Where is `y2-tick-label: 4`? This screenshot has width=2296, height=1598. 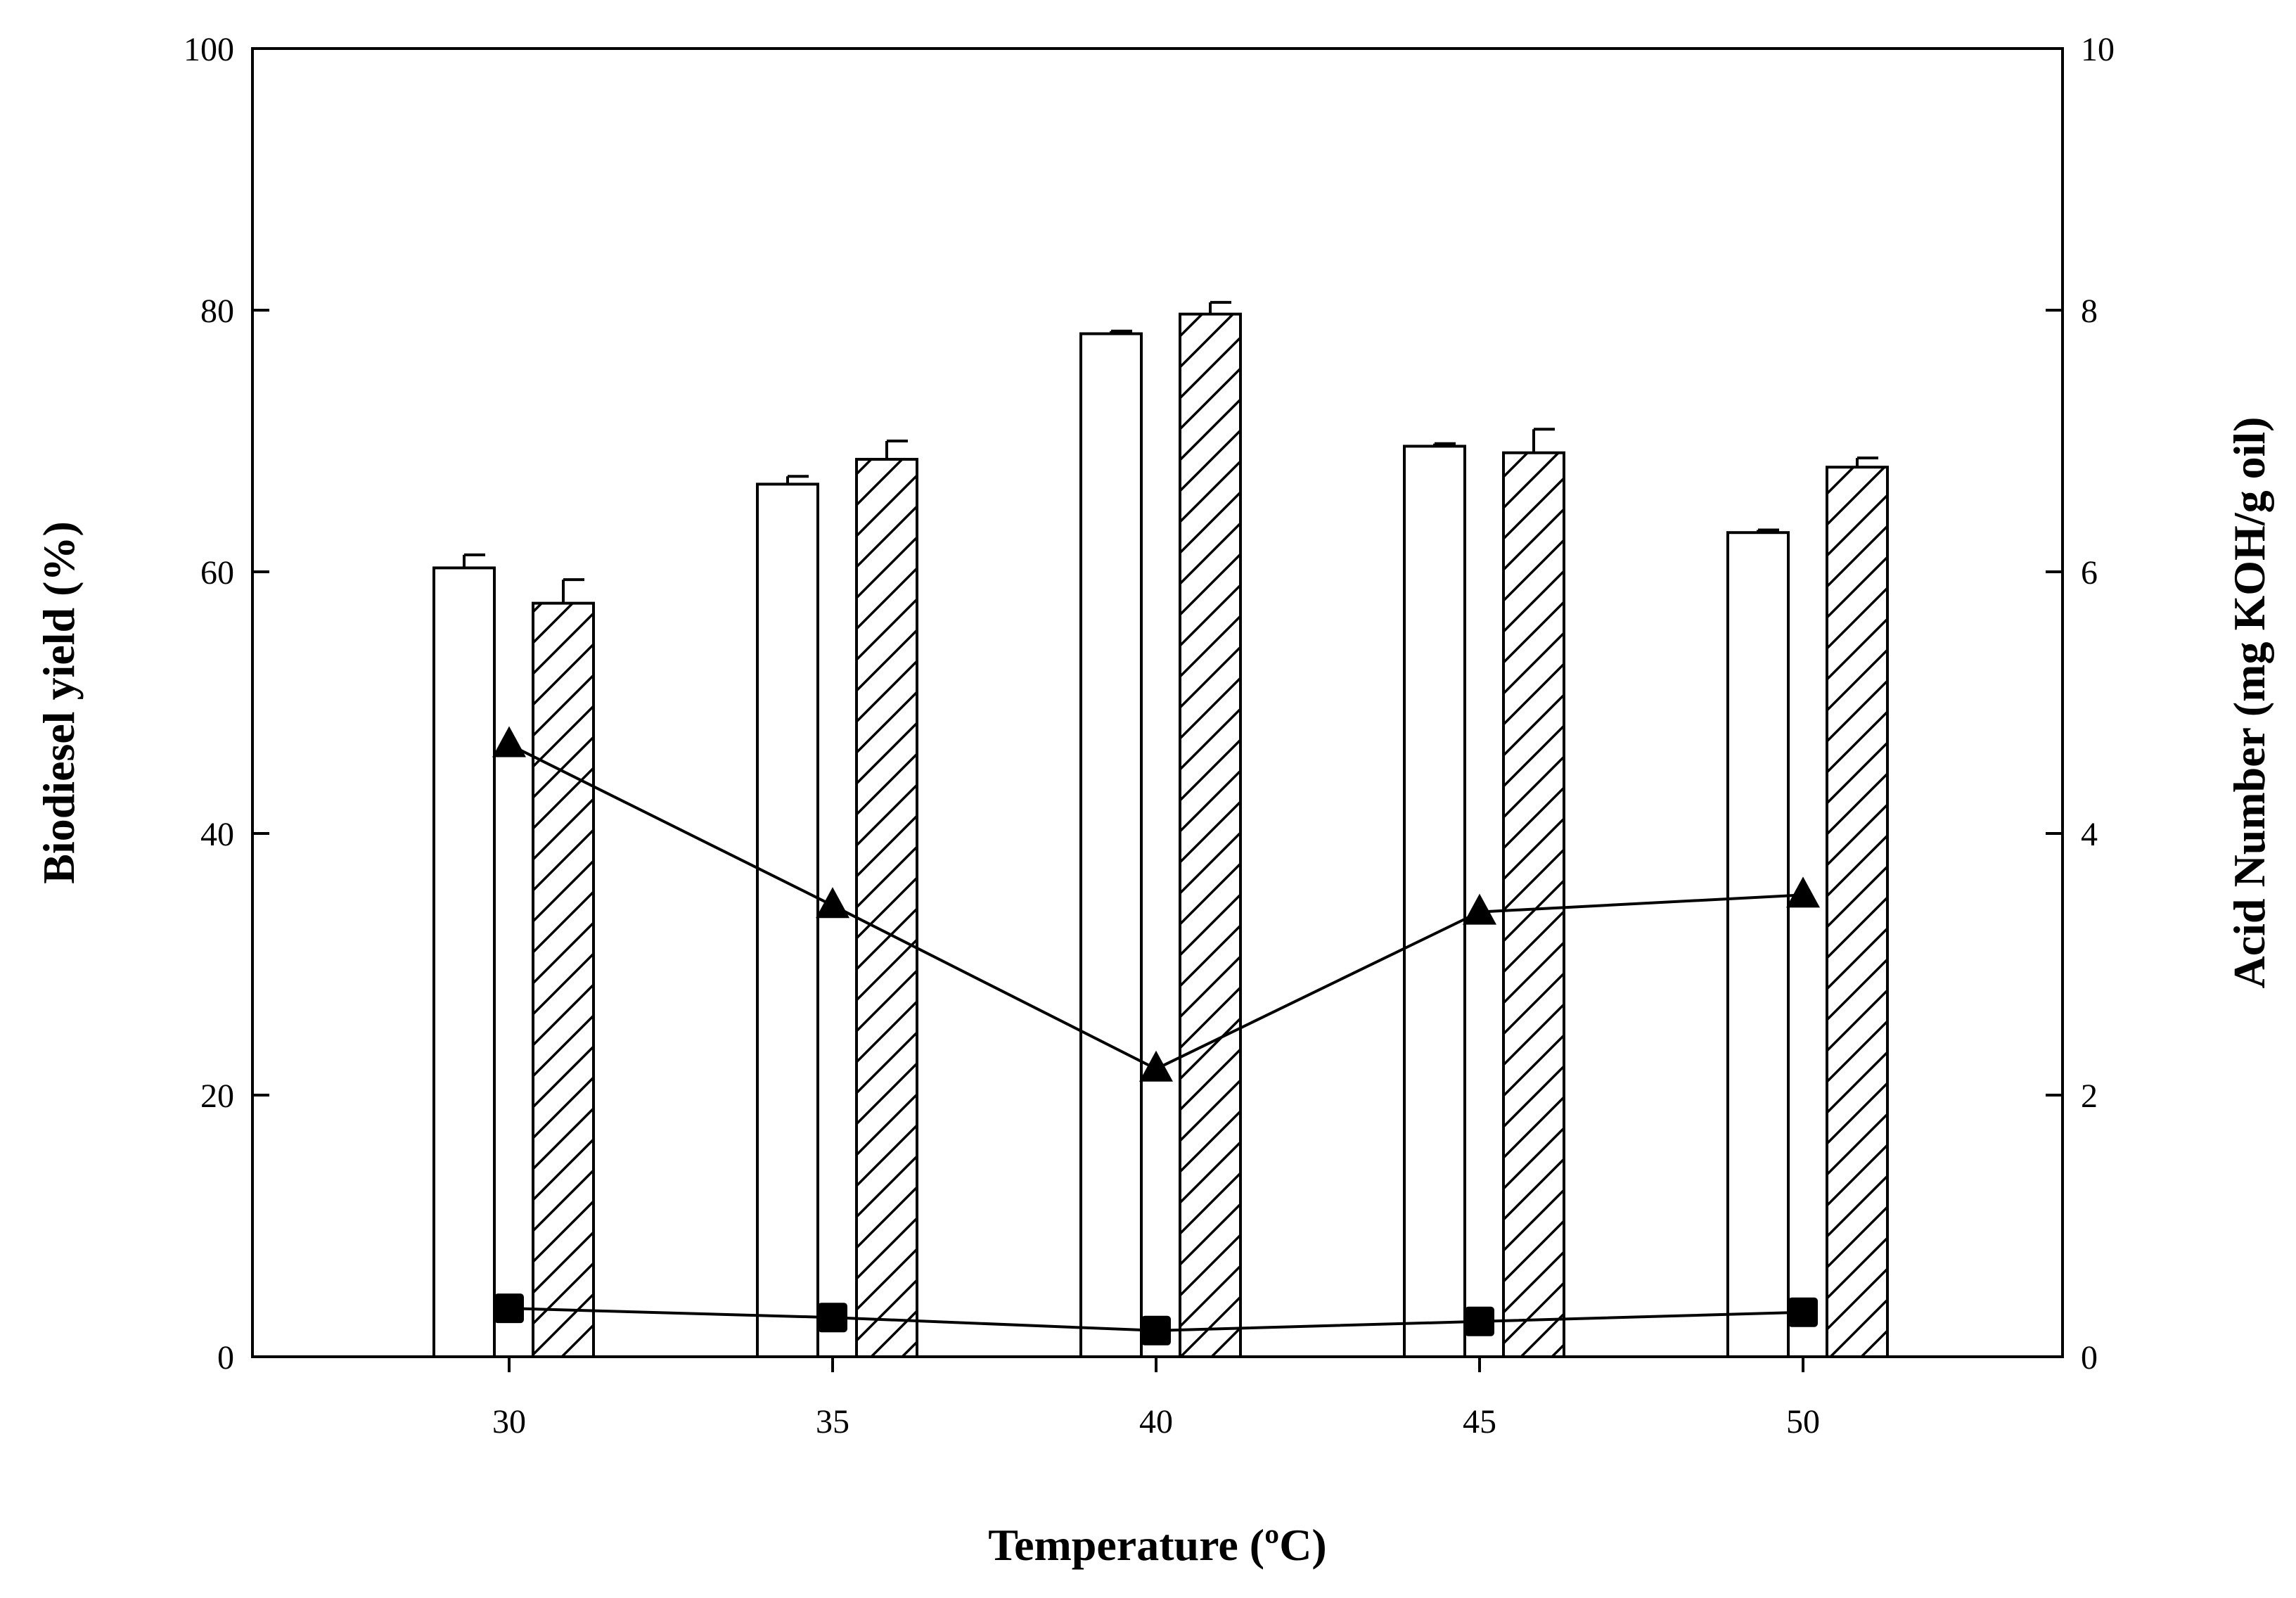 y2-tick-label: 4 is located at coordinates (2089, 834).